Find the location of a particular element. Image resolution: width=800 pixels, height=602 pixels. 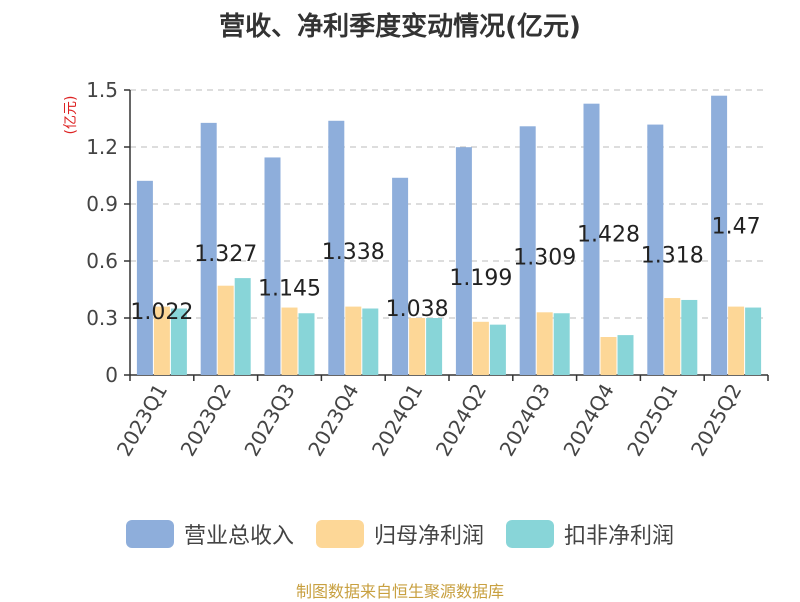

legend: 营业总收入 归母净利润 扣非净利润 is located at coordinates (400, 534).